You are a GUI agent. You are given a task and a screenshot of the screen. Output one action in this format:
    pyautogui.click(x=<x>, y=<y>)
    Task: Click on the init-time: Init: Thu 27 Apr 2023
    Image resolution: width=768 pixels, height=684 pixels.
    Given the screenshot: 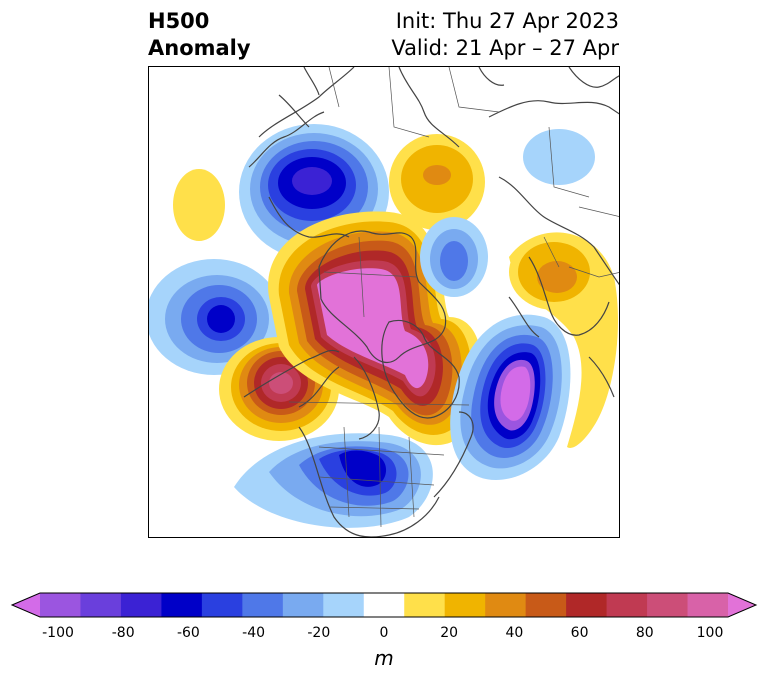 What is the action you would take?
    pyautogui.click(x=507, y=21)
    